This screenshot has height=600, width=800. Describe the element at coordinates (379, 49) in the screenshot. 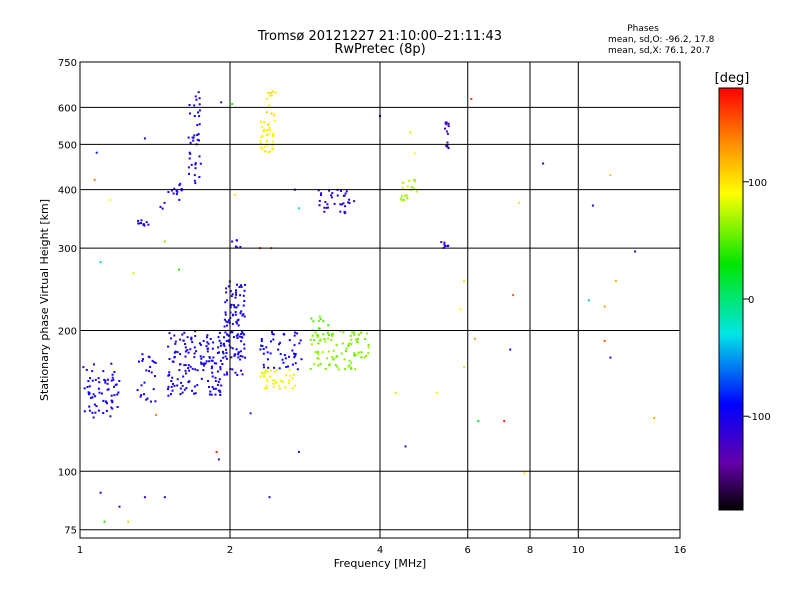

I see `chart-title-line2: RwPretec (8p)` at that location.